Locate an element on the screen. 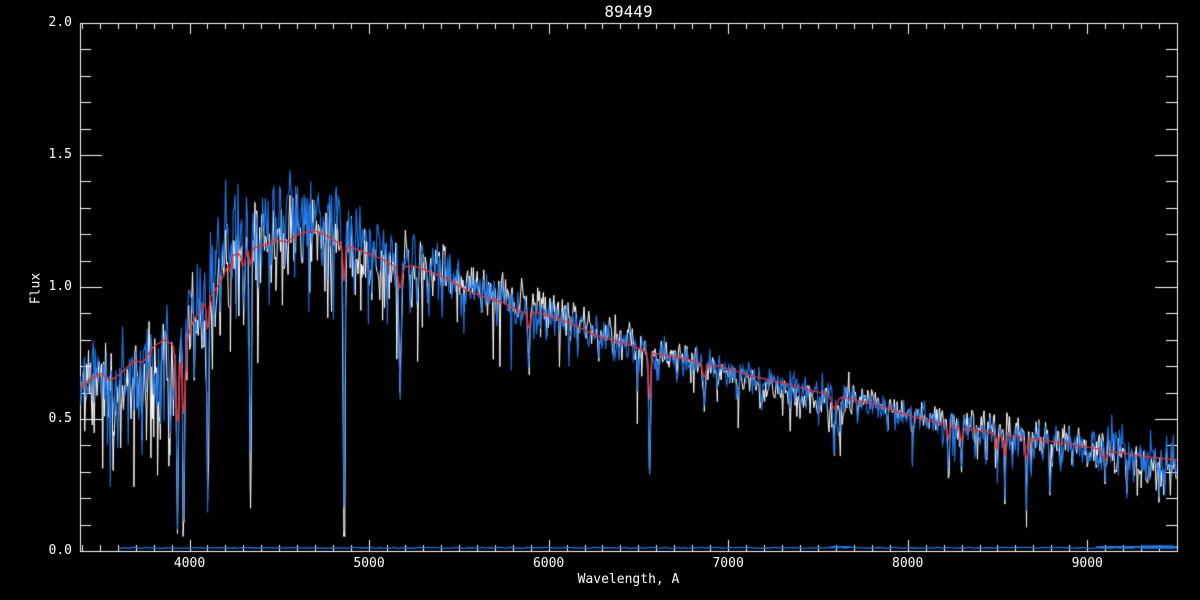 The image size is (1200, 600). x-tick-label: 5000 is located at coordinates (369, 563).